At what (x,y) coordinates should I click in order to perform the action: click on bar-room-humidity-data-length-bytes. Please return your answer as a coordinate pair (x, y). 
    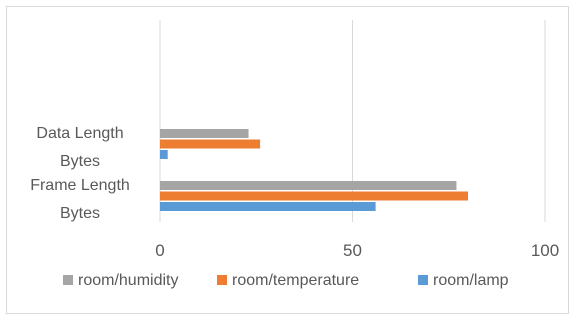
    Looking at the image, I should click on (204, 133).